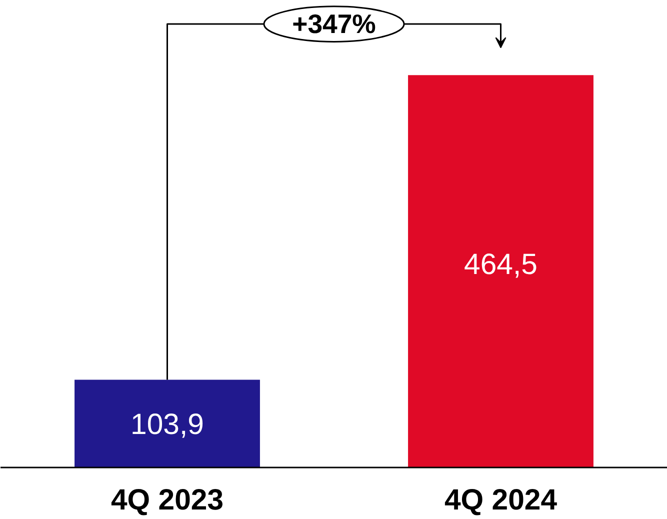  Describe the element at coordinates (167, 425) in the screenshot. I see `data-label: 103,9` at that location.